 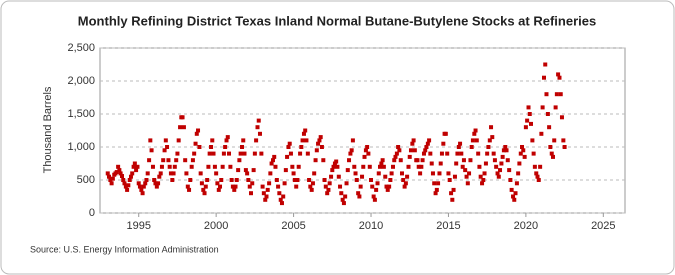 What do you see at coordinates (371, 226) in the screenshot?
I see `x-tick-label: 2010` at bounding box center [371, 226].